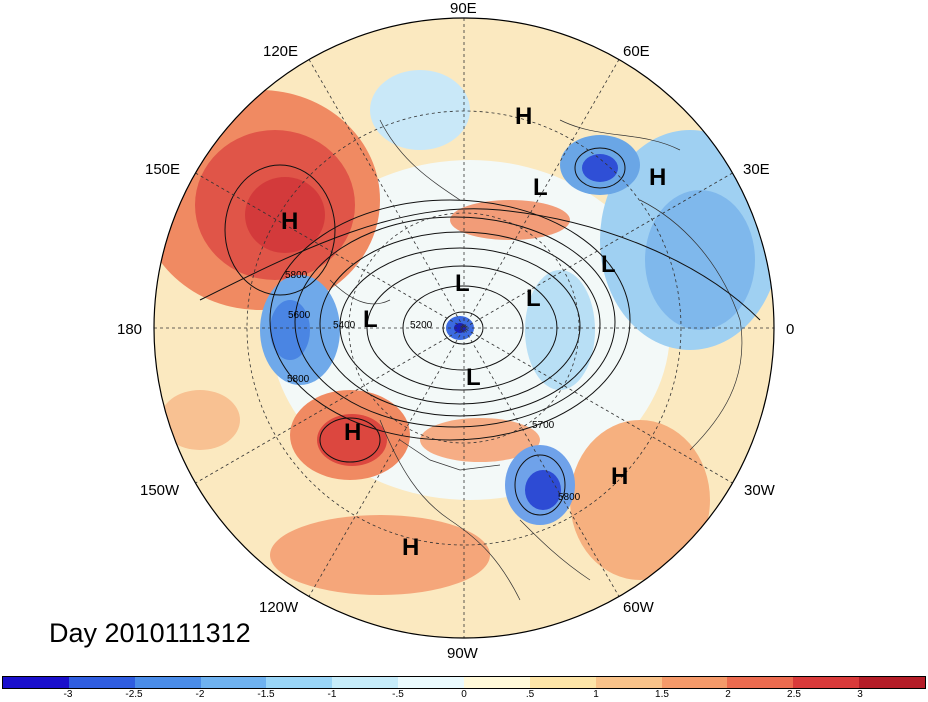 The height and width of the screenshot is (702, 928). Describe the element at coordinates (639, 607) in the screenshot. I see `longitude-label-60w: 60W` at that location.